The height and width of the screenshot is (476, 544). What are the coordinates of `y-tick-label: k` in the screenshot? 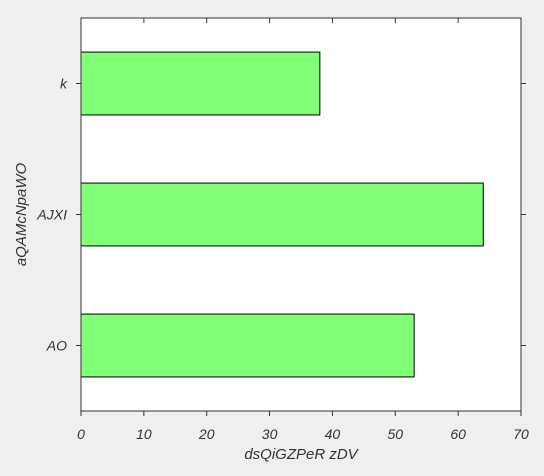 It's located at (64, 84).